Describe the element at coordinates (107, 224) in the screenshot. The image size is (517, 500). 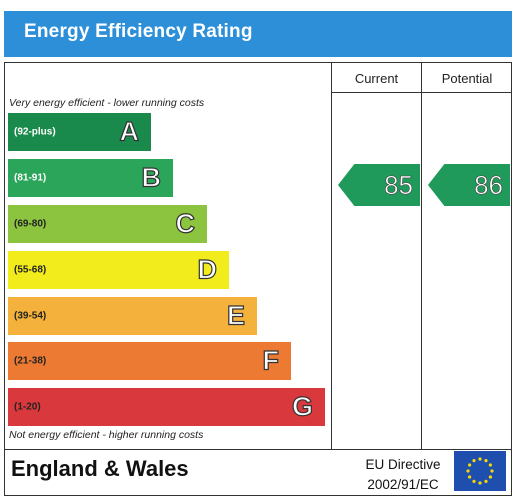
I see `band-c: (69-80) C` at that location.